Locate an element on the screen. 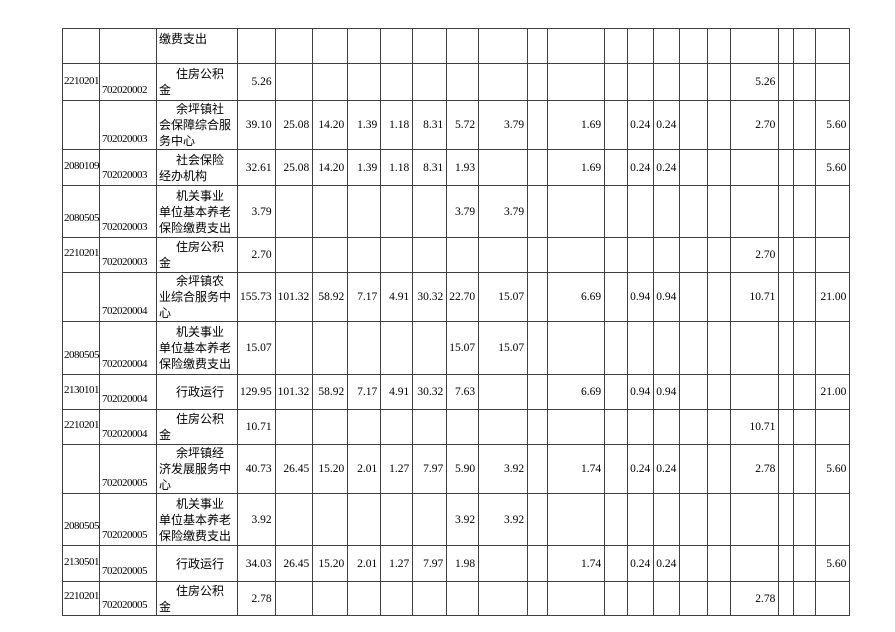 This screenshot has height=632, width=895. value-cell-col0: 2.70 is located at coordinates (256, 255).